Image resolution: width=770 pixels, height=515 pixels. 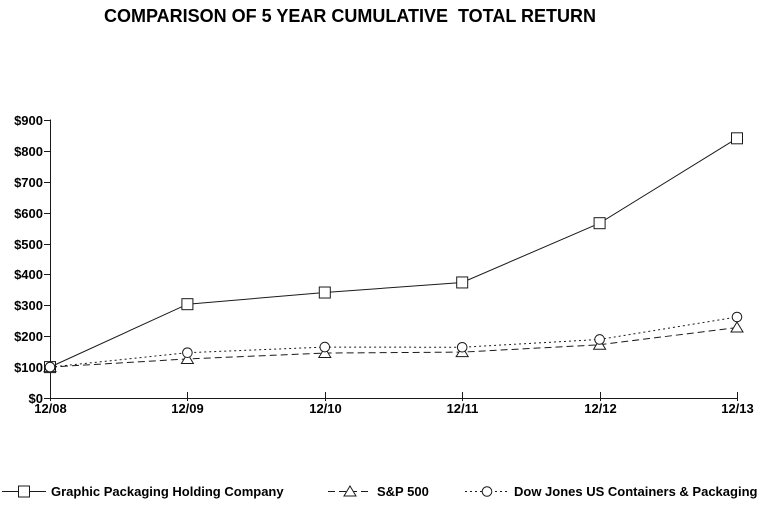 I want to click on legend-triangle-sample, so click(x=350, y=490).